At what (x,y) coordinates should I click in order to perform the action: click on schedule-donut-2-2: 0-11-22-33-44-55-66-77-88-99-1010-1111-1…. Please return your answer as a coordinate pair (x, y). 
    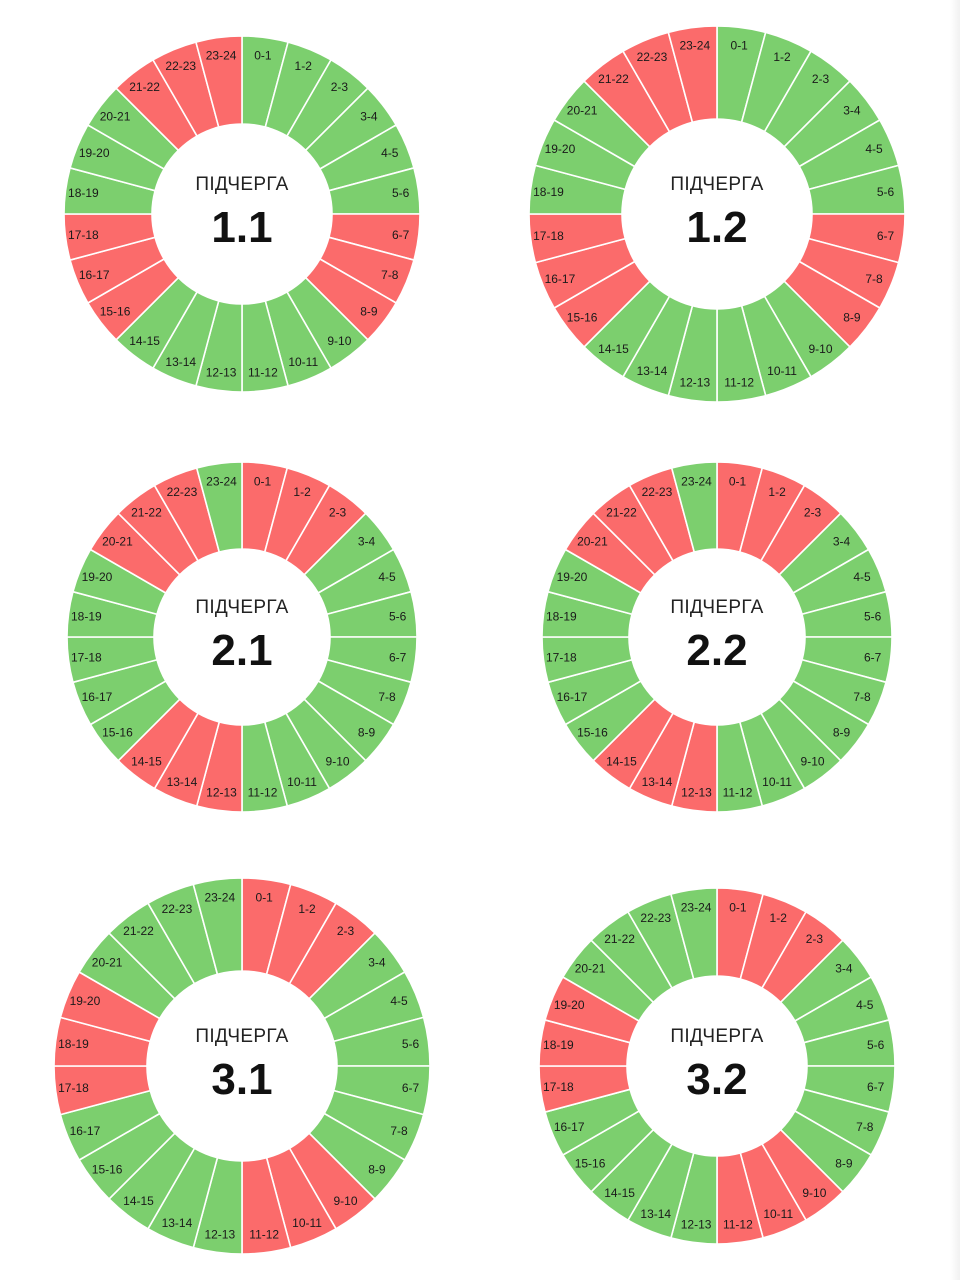
    Looking at the image, I should click on (717, 637).